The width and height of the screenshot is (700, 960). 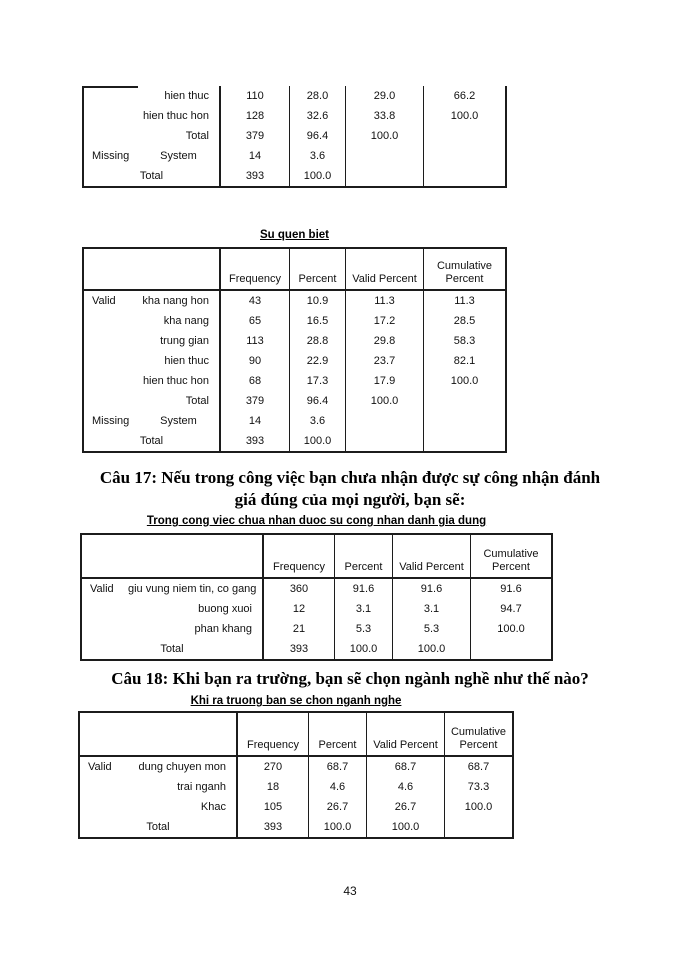 I want to click on value-cell: 21, so click(x=299, y=629).